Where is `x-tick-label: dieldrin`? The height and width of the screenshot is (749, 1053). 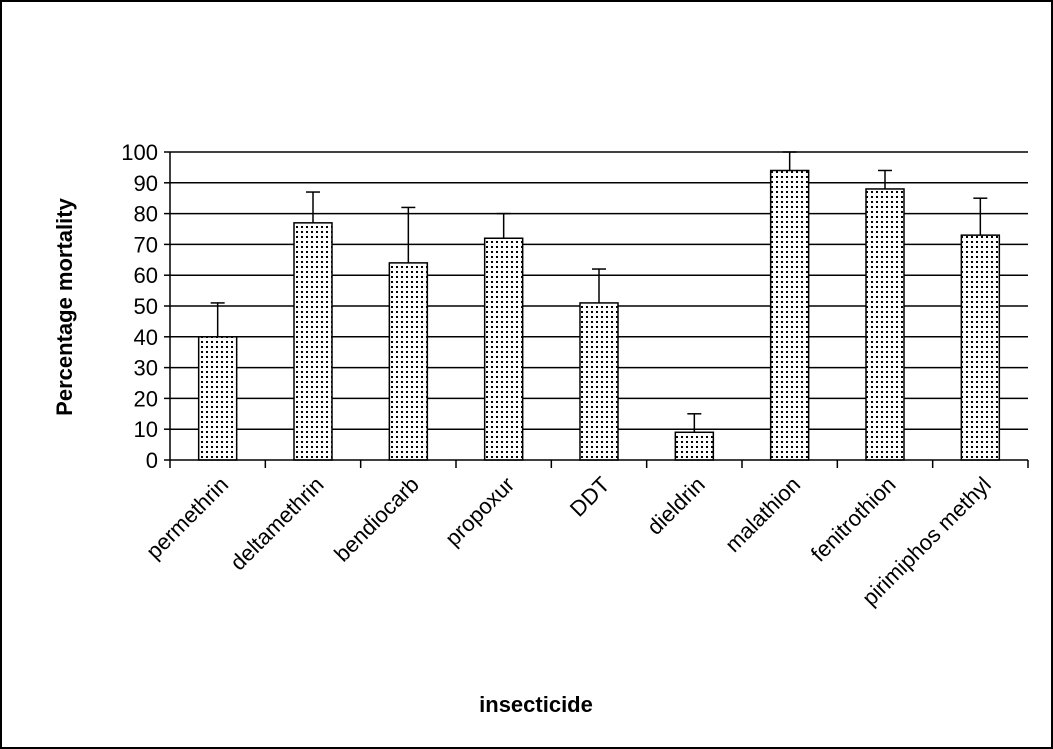 x-tick-label: dieldrin is located at coordinates (676, 506).